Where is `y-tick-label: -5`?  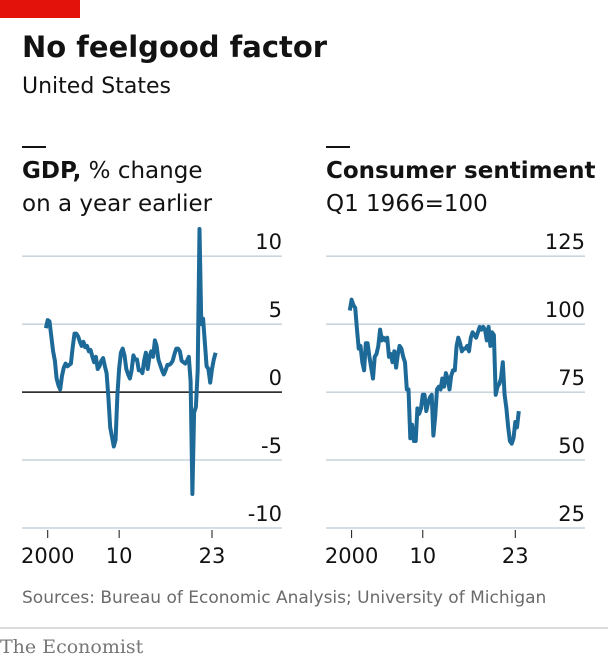
y-tick-label: -5 is located at coordinates (271, 446).